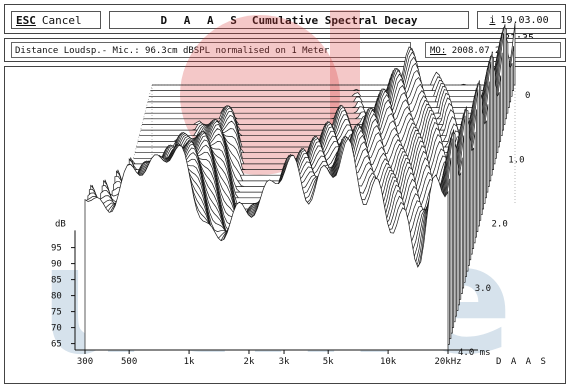  What do you see at coordinates (56, 313) in the screenshot?
I see `y-tick-label: 75` at bounding box center [56, 313].